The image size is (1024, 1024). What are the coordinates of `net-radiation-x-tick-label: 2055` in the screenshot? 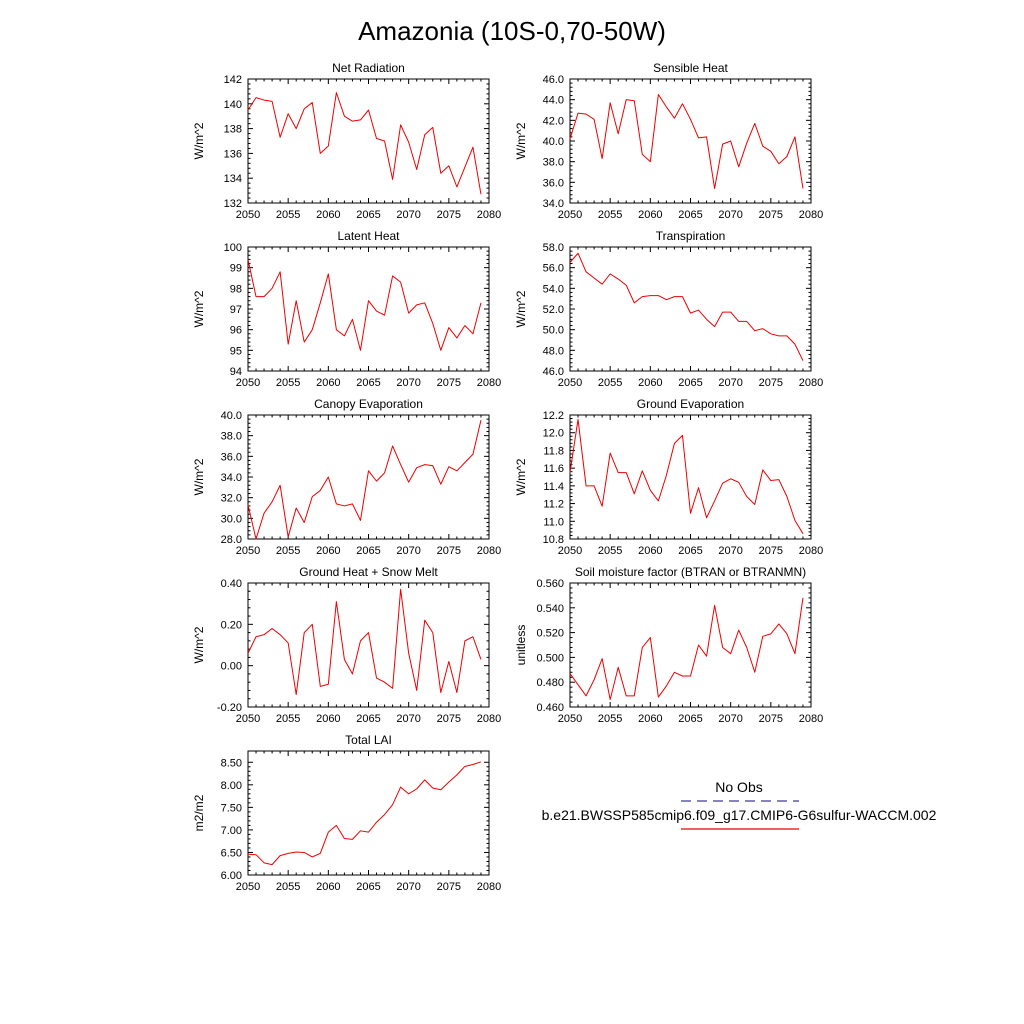 It's located at (288, 215).